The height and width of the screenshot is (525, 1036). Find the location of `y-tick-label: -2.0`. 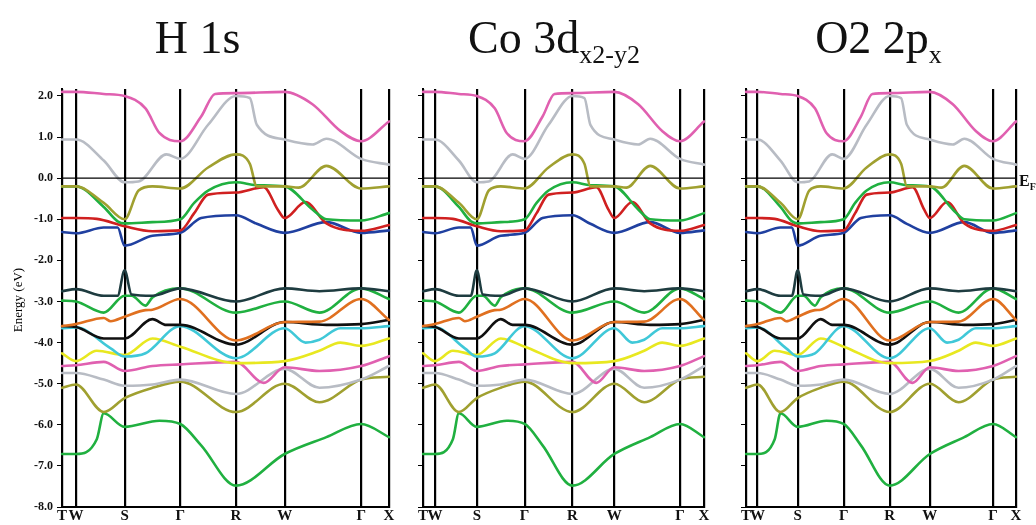

y-tick-label: -2.0 is located at coordinates (43, 259).